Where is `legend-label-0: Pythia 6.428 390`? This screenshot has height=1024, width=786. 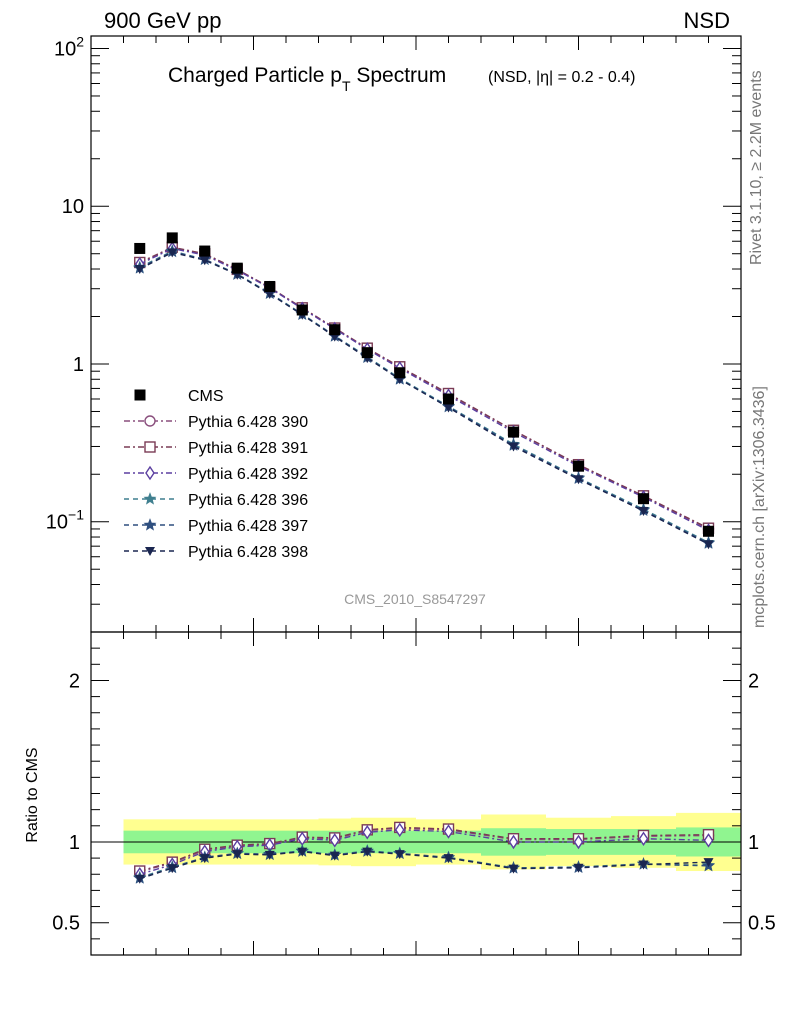
legend-label-0: Pythia 6.428 390 is located at coordinates (248, 422).